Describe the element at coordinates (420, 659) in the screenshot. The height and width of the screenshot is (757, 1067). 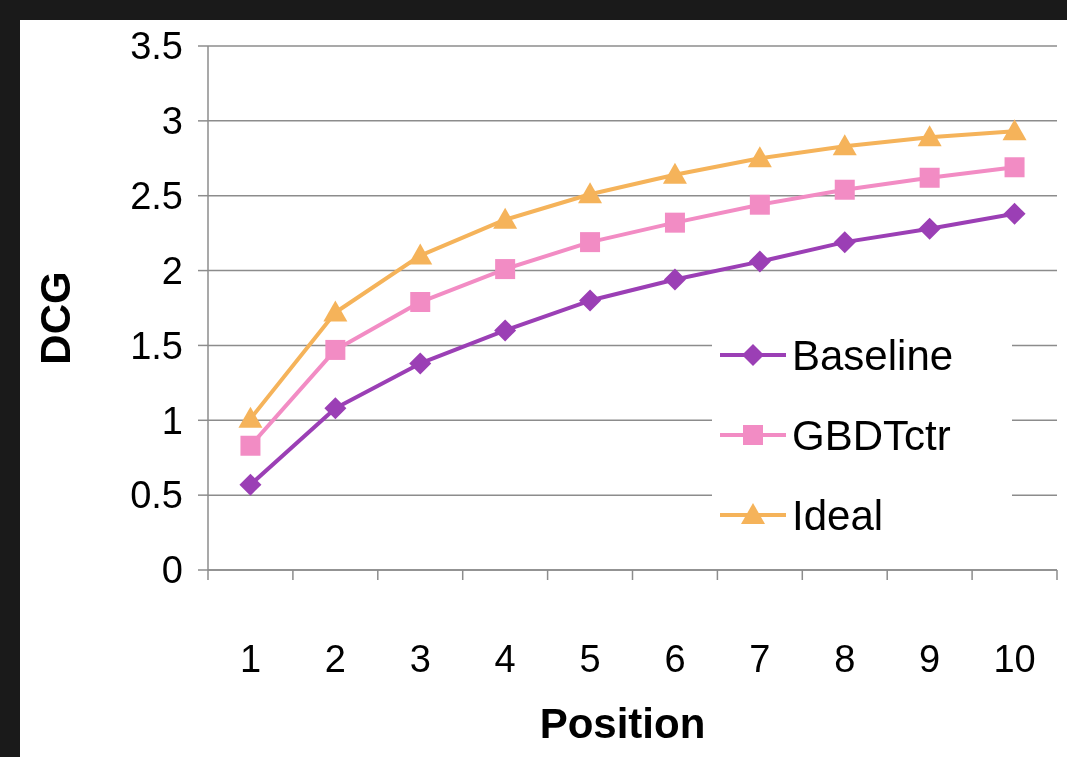
I see `x-tick-label: 3` at that location.